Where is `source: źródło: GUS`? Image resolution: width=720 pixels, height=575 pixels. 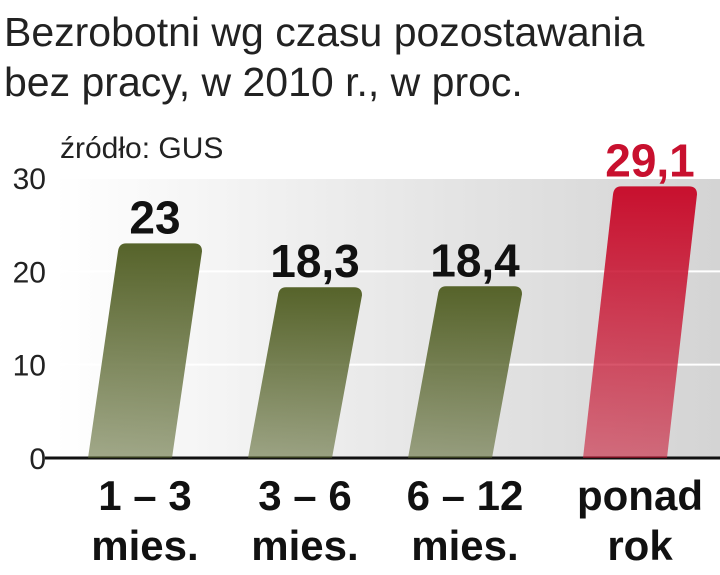
source: źródło: GUS is located at coordinates (141, 148).